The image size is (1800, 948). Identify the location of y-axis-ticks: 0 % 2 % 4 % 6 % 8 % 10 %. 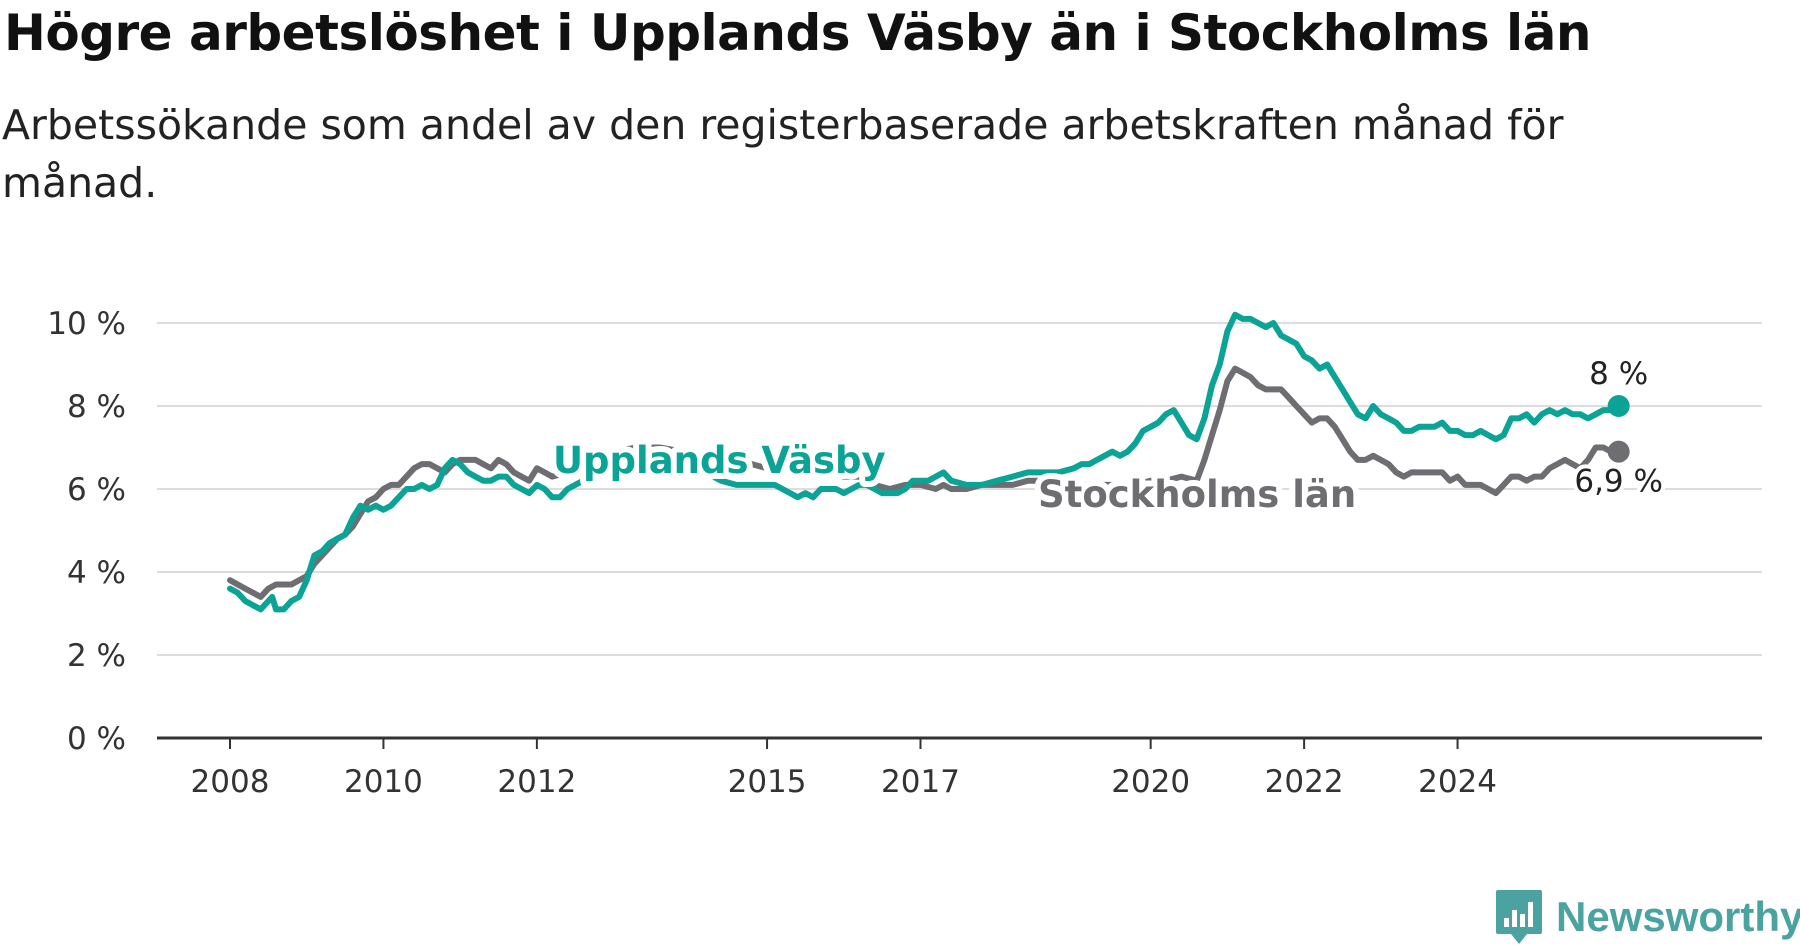
(86, 531).